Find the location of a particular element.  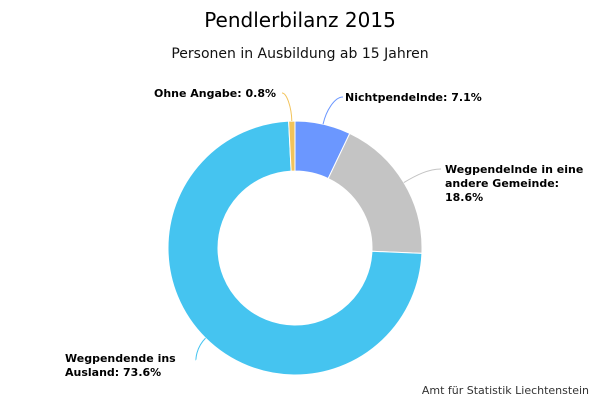

connector-wegpendelnde-in-eine-andere-gemeinde is located at coordinates (422, 175).